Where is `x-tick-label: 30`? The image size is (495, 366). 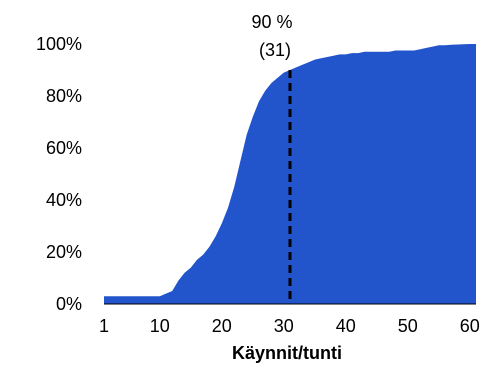 x-tick-label: 30 is located at coordinates (284, 326).